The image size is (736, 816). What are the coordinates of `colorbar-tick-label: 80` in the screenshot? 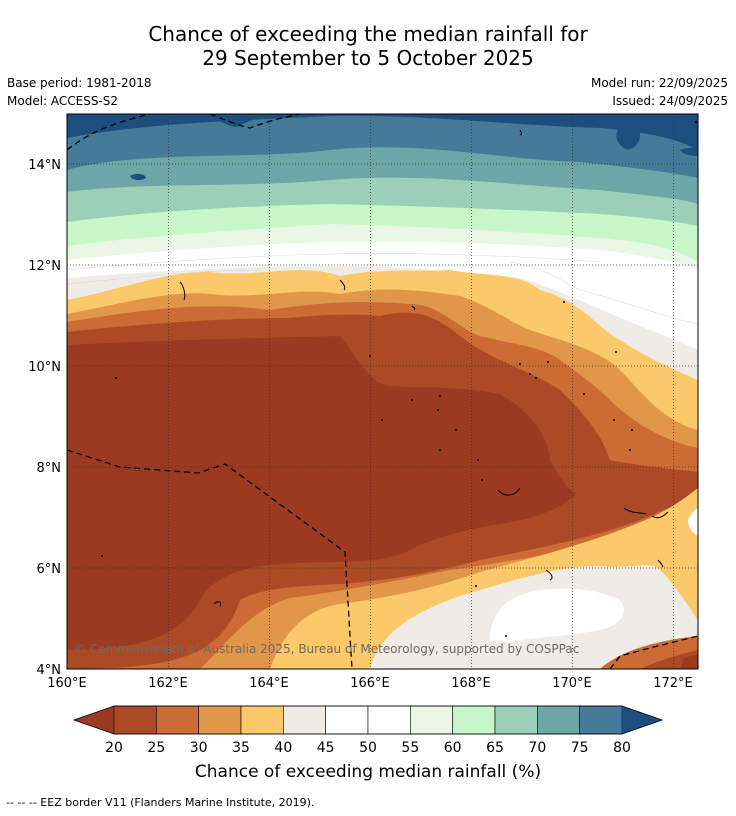 It's located at (622, 748).